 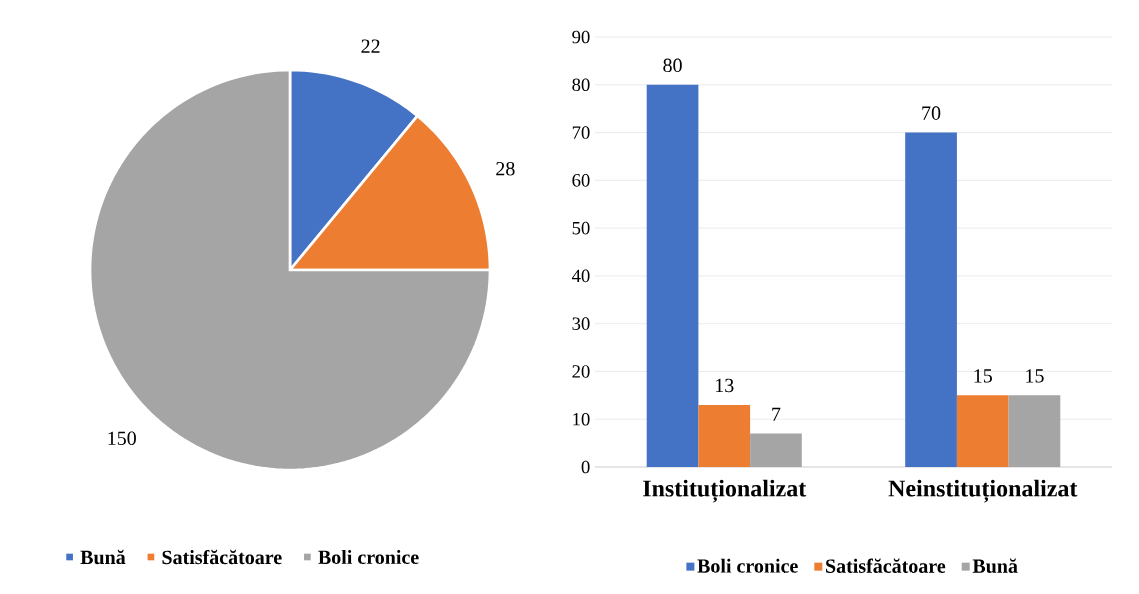 I want to click on y-tick-label: 20, so click(x=581, y=371).